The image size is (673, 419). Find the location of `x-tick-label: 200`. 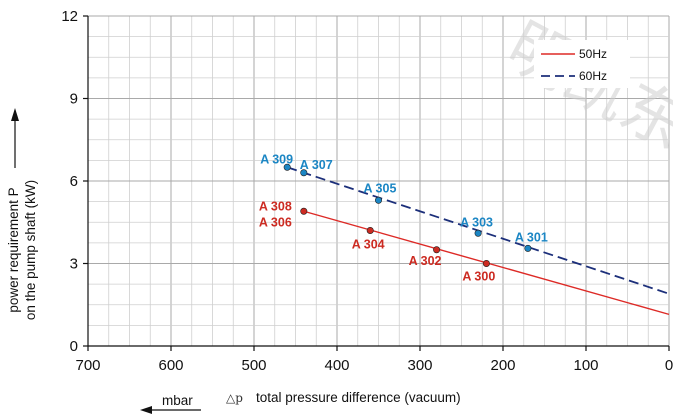

x-tick-label: 200 is located at coordinates (502, 365).